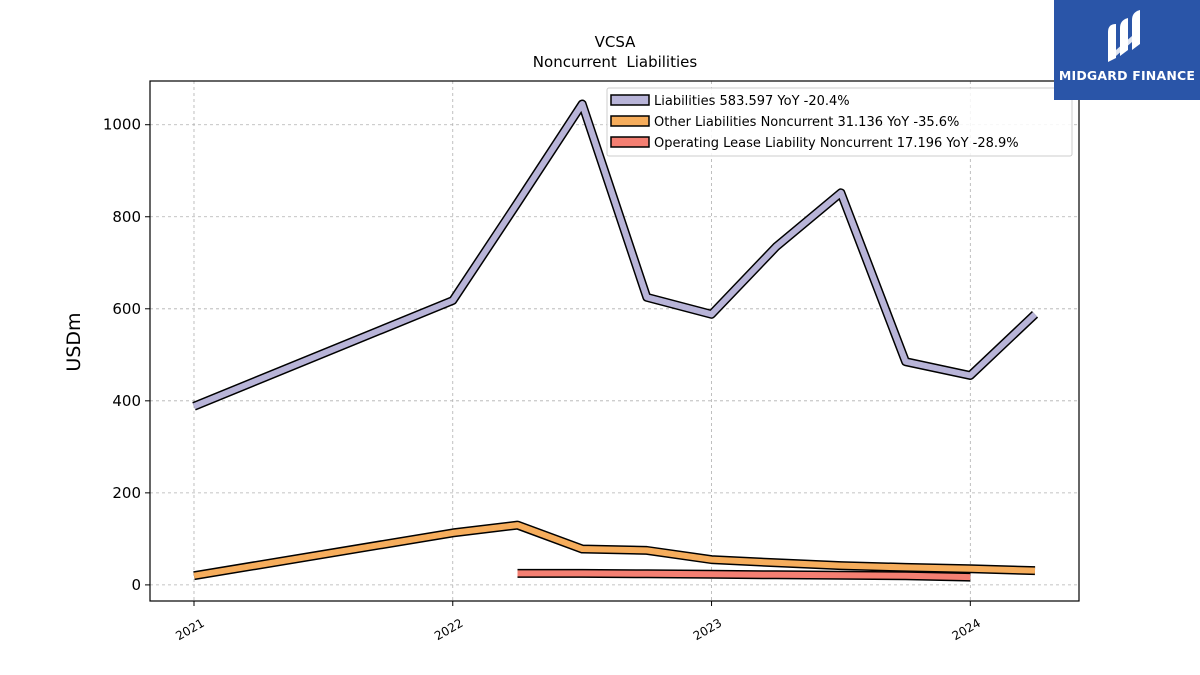  I want to click on brand-name: MIDGARD FINANCE, so click(1127, 75).